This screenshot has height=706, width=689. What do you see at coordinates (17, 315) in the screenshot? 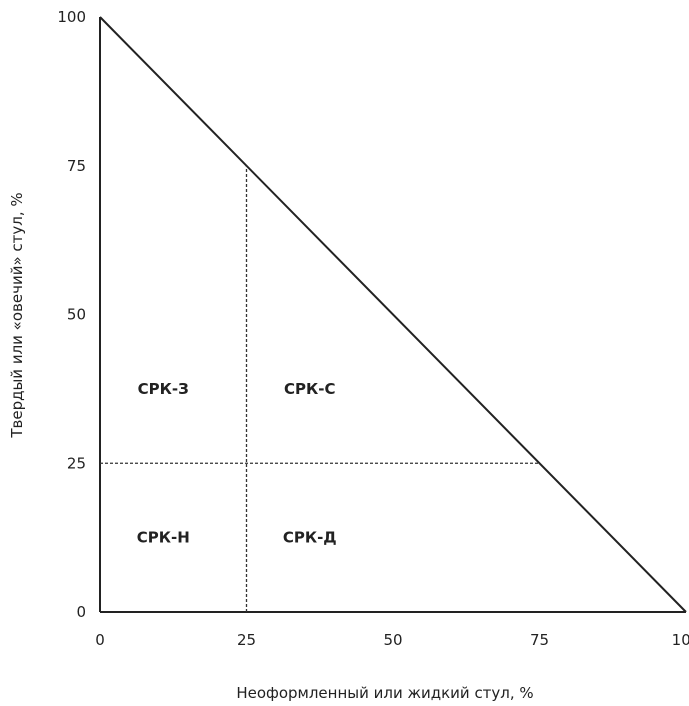
I see `y-axis-title: Твердый или «овечий» стул, %` at bounding box center [17, 315].